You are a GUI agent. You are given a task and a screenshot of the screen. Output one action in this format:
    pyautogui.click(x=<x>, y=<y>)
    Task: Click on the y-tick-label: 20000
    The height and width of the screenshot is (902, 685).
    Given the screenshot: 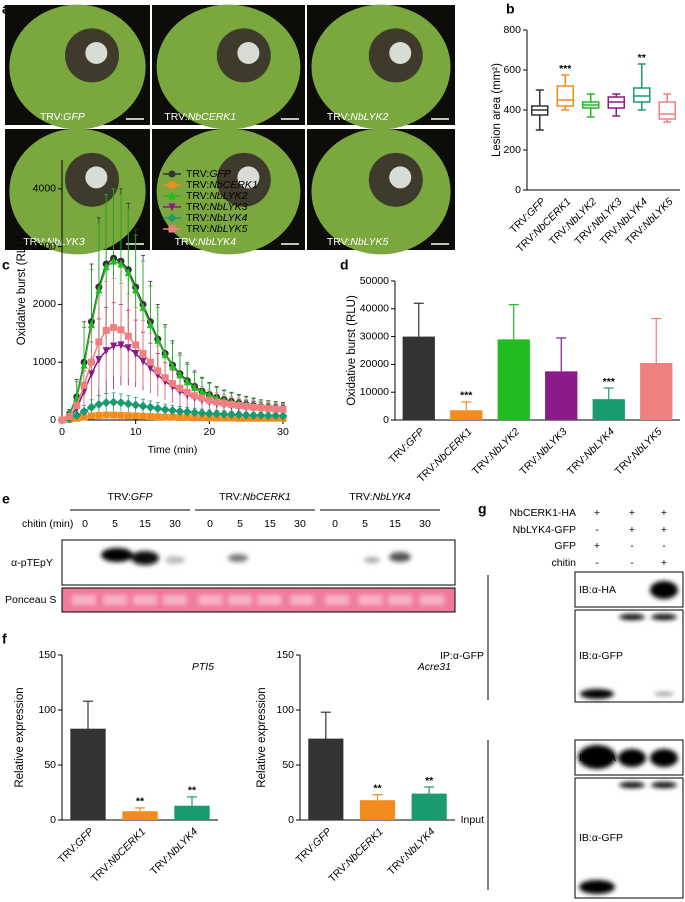 What is the action you would take?
    pyautogui.click(x=374, y=364)
    